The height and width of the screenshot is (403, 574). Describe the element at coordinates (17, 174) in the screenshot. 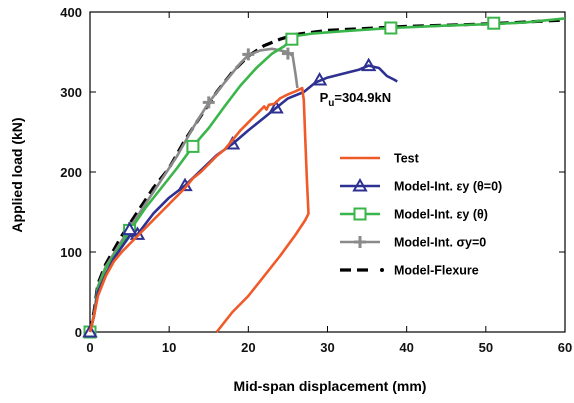

I see `y-axis-label: Applied load (kN)` at that location.